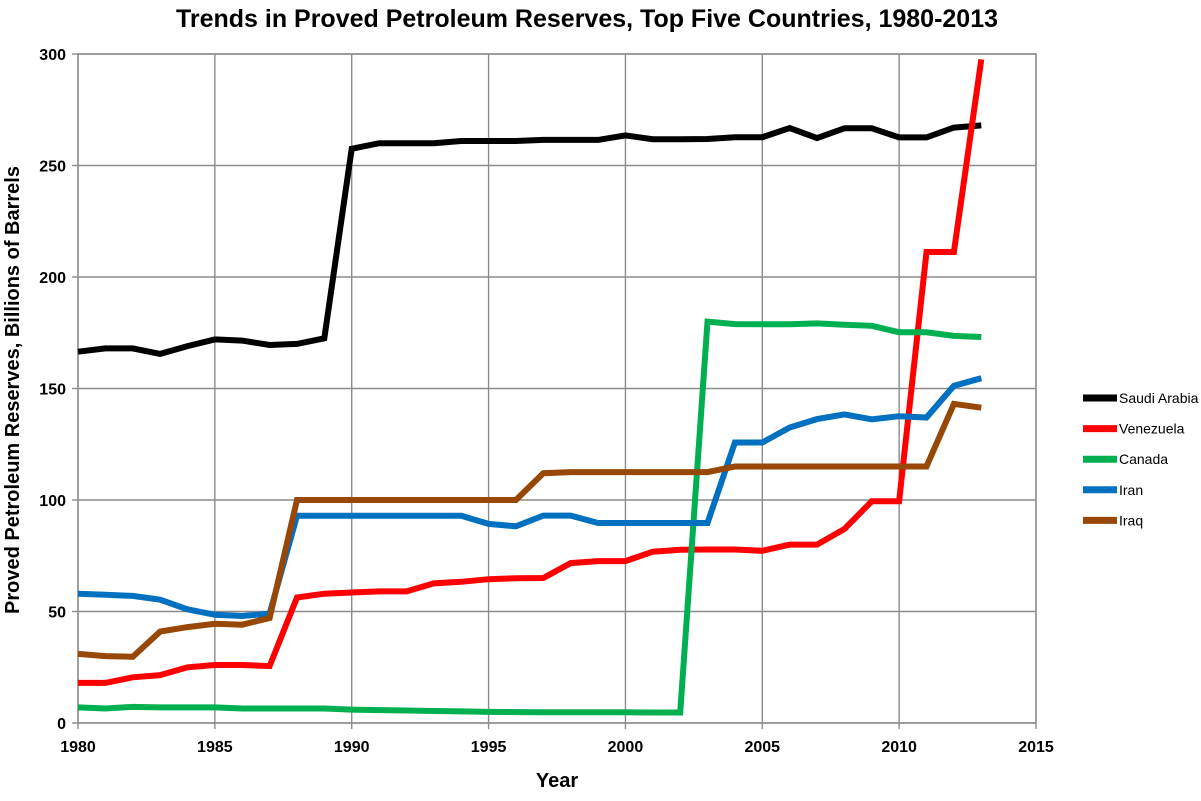 Image resolution: width=1201 pixels, height=801 pixels. I want to click on y-axis-ticks: 0 50 100 150 200 250 300, so click(58, 390).